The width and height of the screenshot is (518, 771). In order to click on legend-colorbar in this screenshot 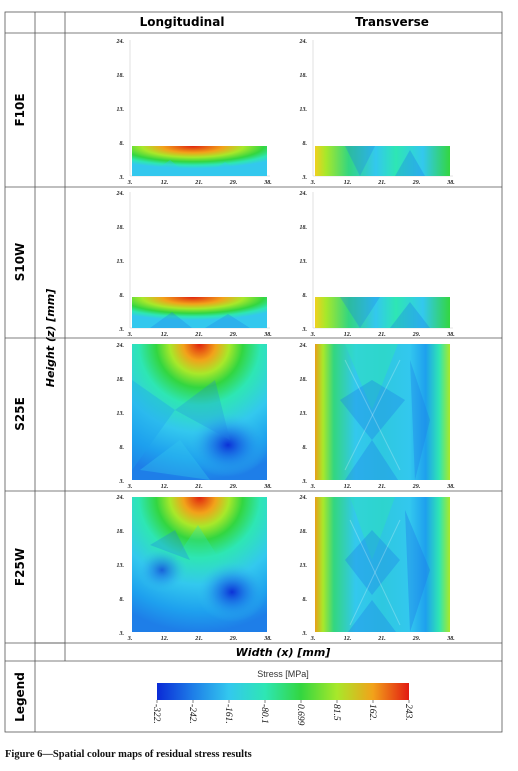, I will do `click(283, 691)`.